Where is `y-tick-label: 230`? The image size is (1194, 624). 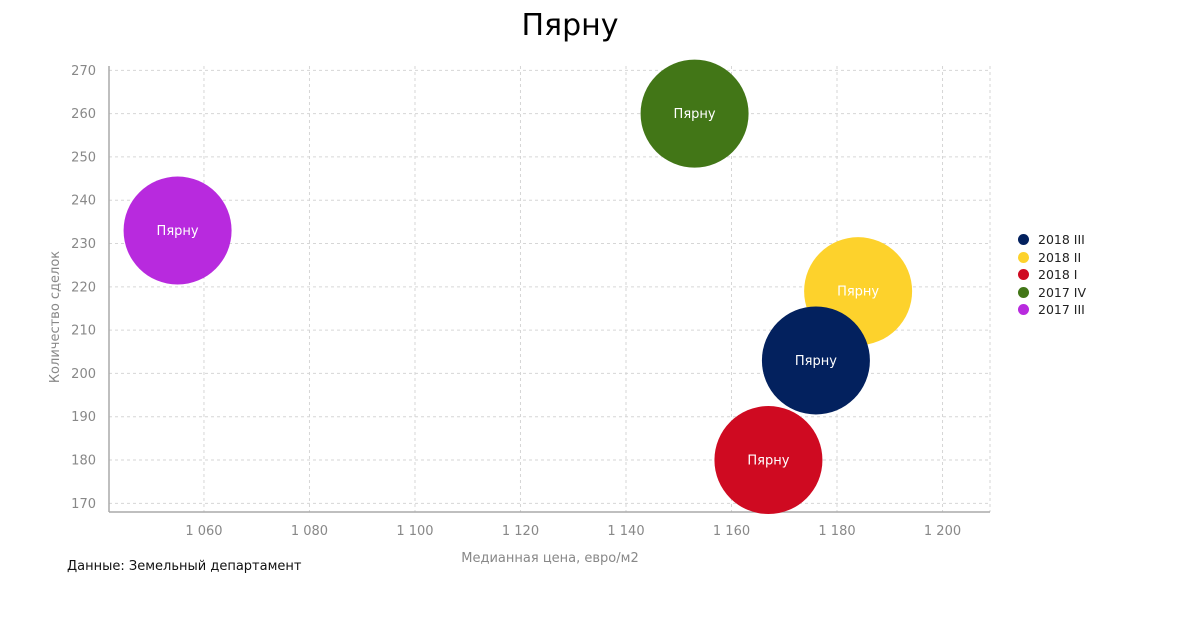 y-tick-label: 230 is located at coordinates (83, 244).